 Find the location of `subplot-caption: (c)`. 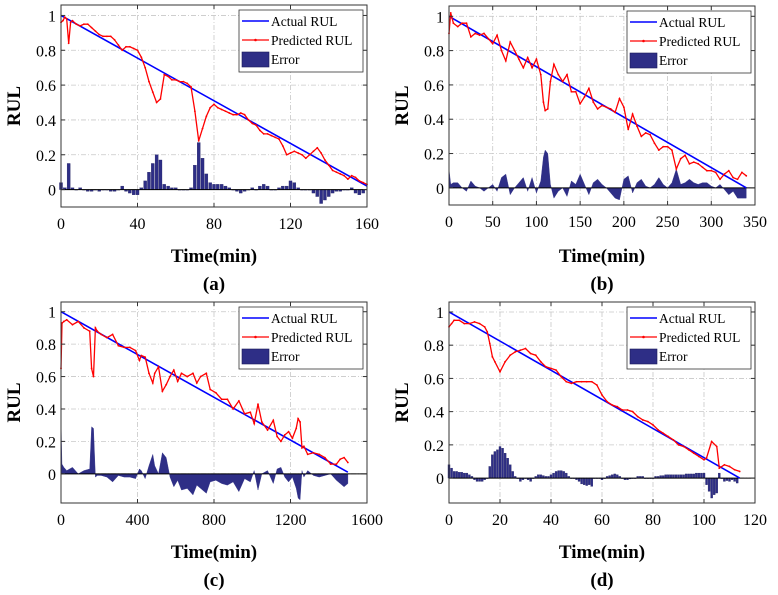

subplot-caption: (c) is located at coordinates (213, 580).